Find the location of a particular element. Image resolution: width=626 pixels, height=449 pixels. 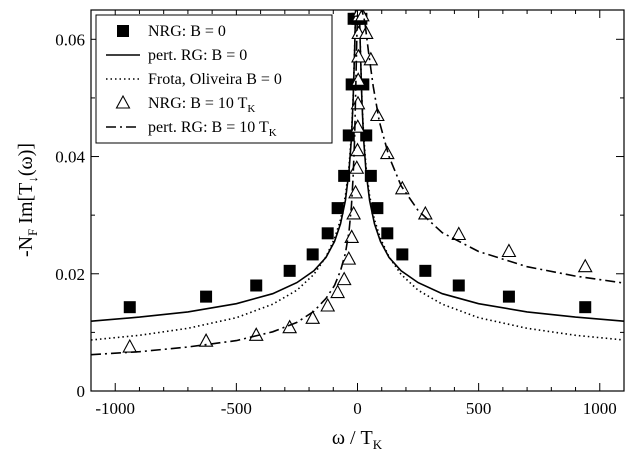

legend-entry: pert. RG: B = 10 TK is located at coordinates (191, 129).